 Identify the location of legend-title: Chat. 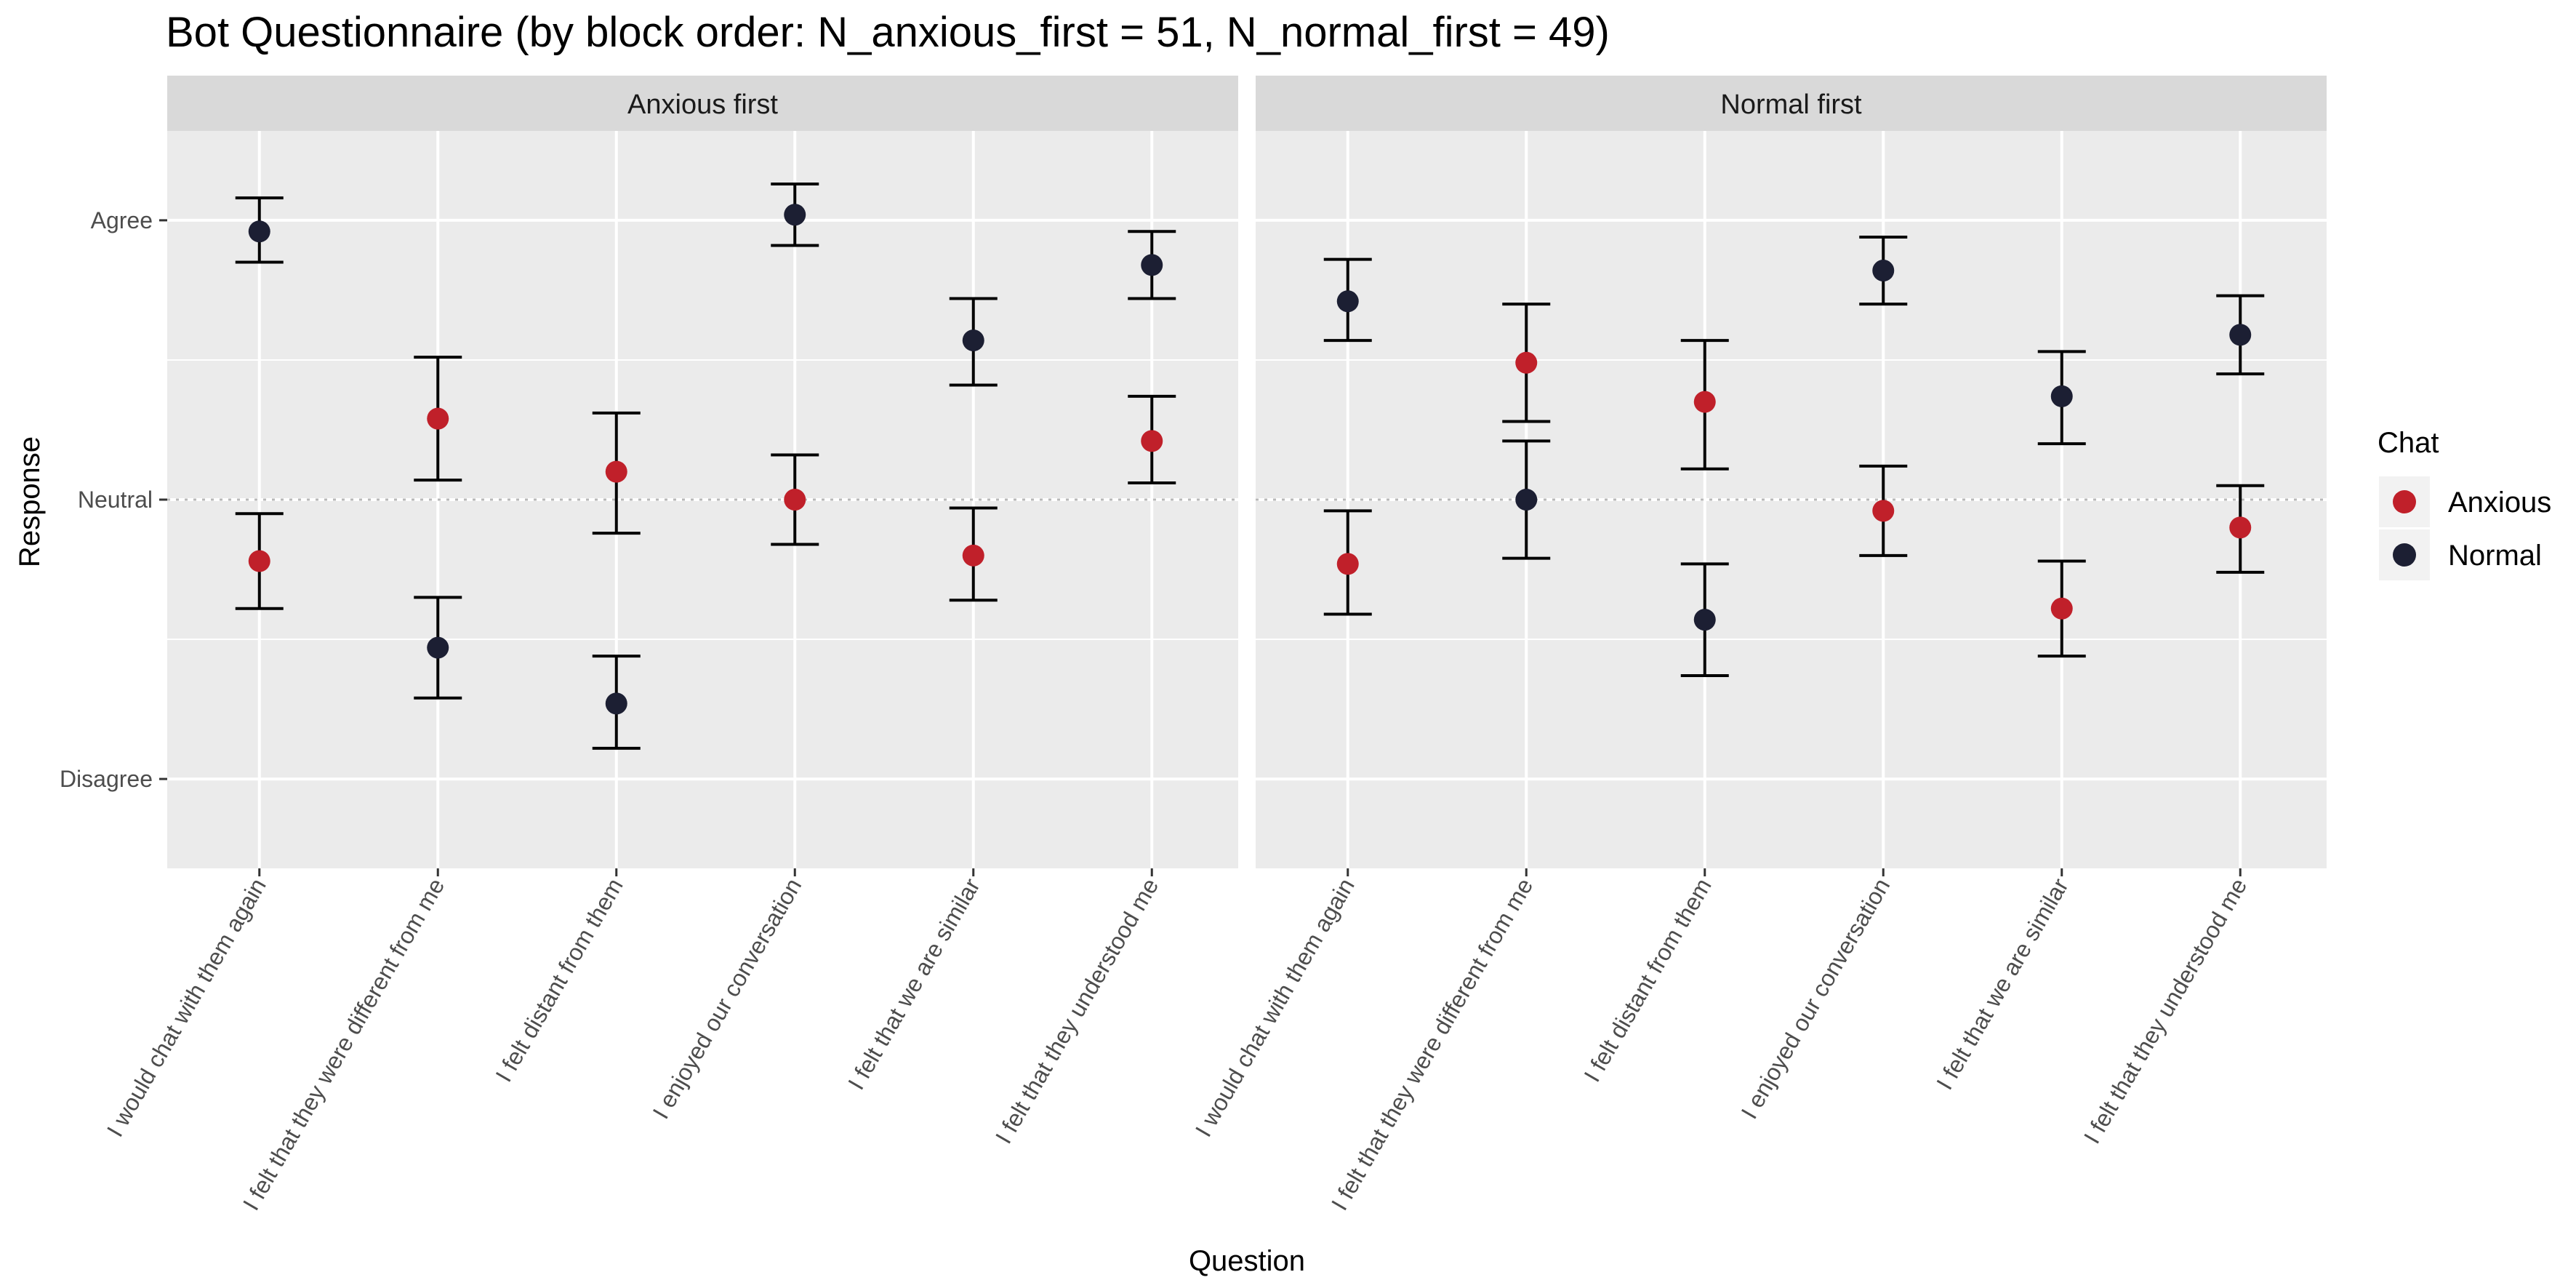
(2408, 443).